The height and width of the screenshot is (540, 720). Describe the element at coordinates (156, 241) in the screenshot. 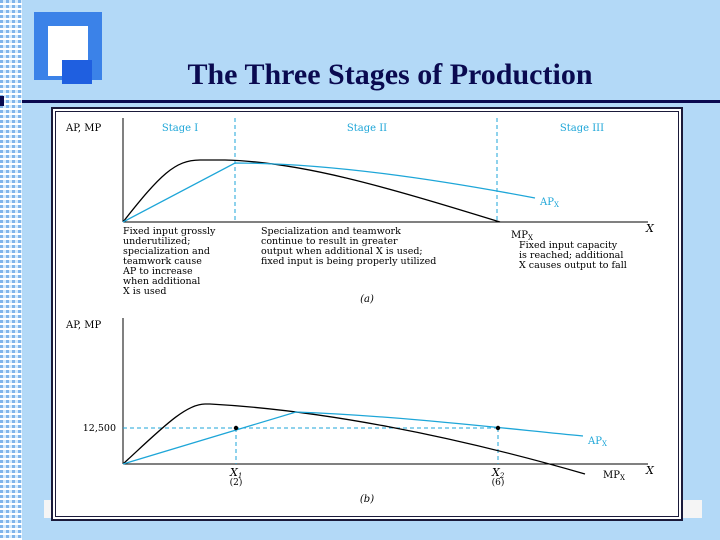

I see `svg-text: underutilized;` at that location.